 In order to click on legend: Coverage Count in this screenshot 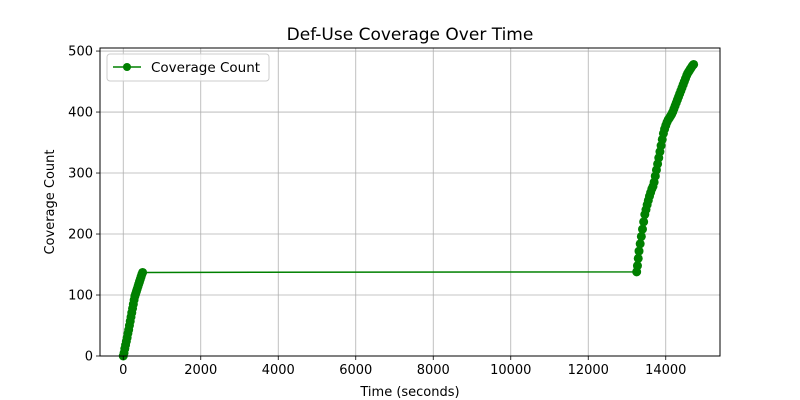, I will do `click(188, 67)`.